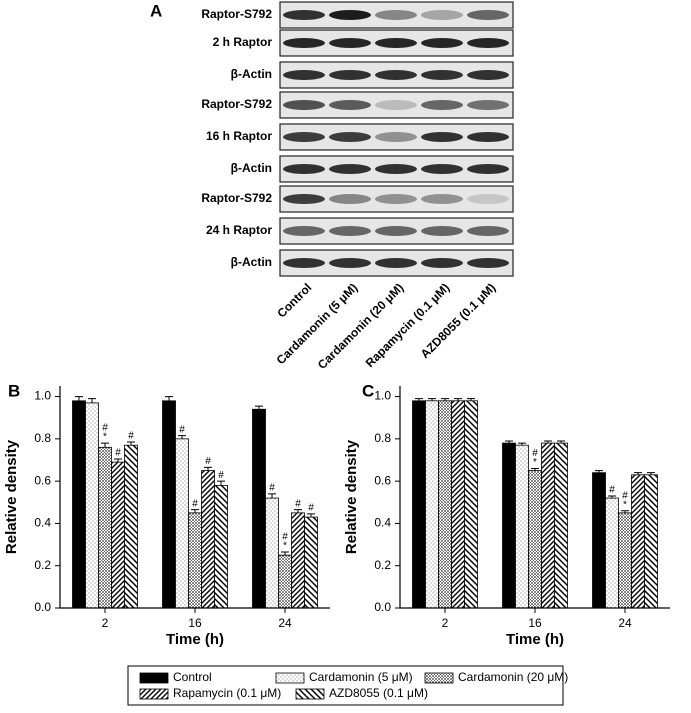  Describe the element at coordinates (382, 523) in the screenshot. I see `y-tick-label: 0.4` at that location.